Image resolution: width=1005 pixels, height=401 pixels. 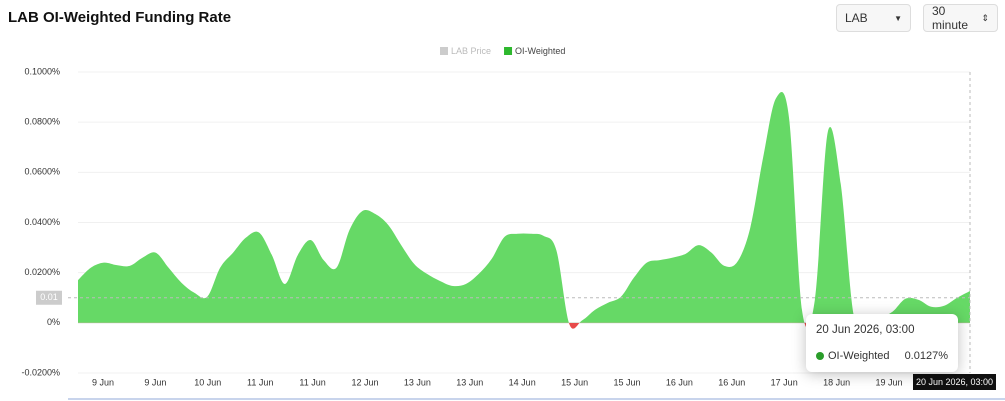 I want to click on title: LAB OI-Weighted Funding Rate, so click(x=120, y=17).